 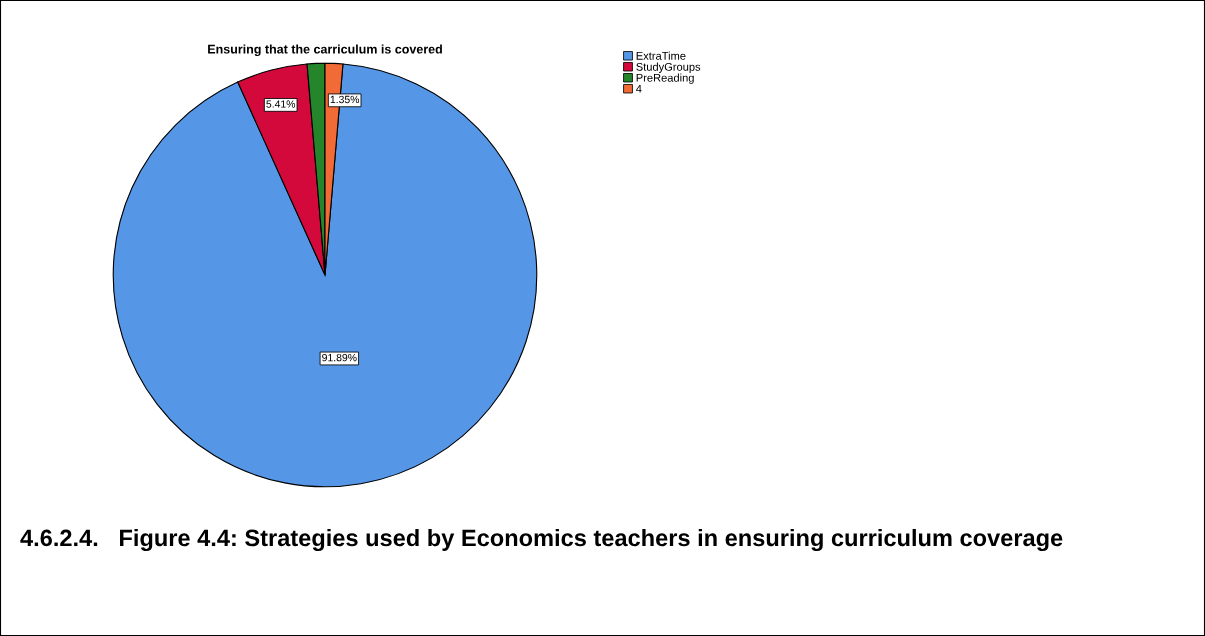 I want to click on legend-label: ExtraTime, so click(x=661, y=55).